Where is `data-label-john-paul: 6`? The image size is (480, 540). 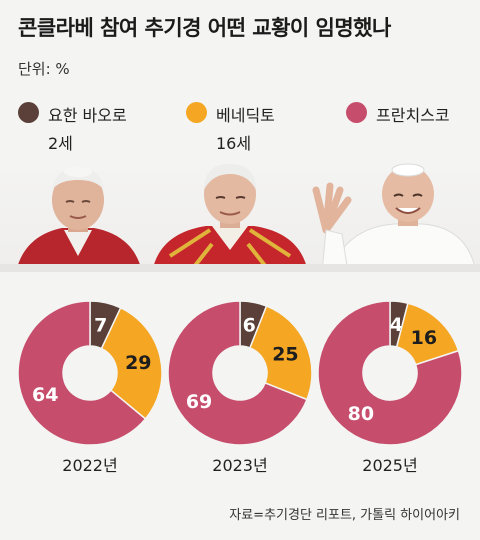 data-label-john-paul: 6 is located at coordinates (249, 325).